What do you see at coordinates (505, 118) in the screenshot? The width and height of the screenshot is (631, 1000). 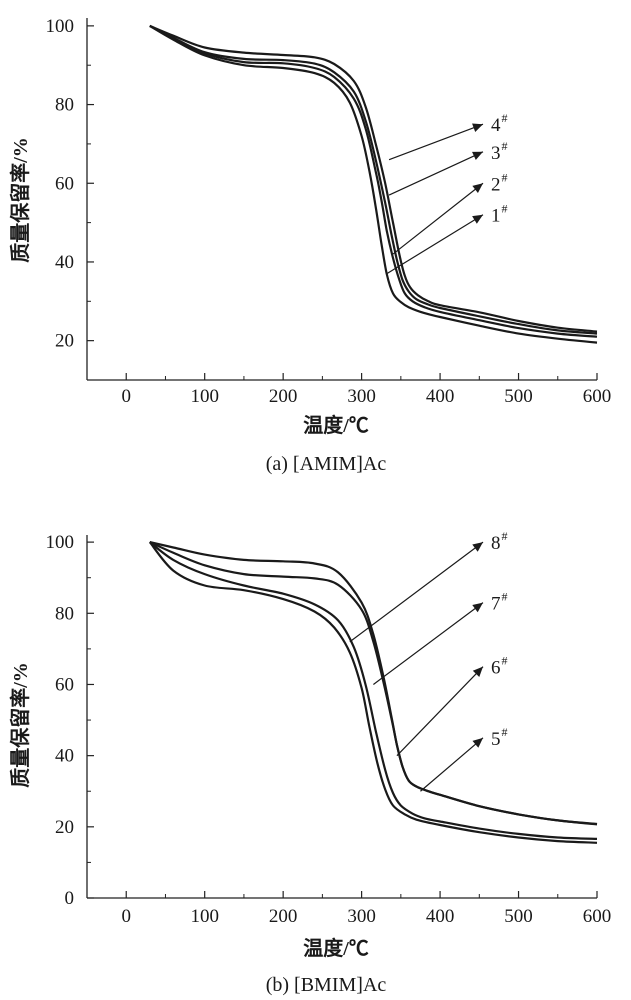 I see `series-label-sup-4: #` at bounding box center [505, 118].